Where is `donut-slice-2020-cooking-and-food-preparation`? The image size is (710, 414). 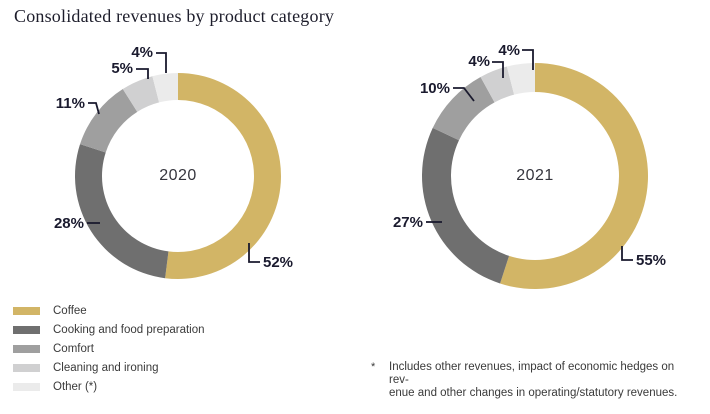
donut-slice-2020-cooking-and-food-preparation is located at coordinates (121, 211).